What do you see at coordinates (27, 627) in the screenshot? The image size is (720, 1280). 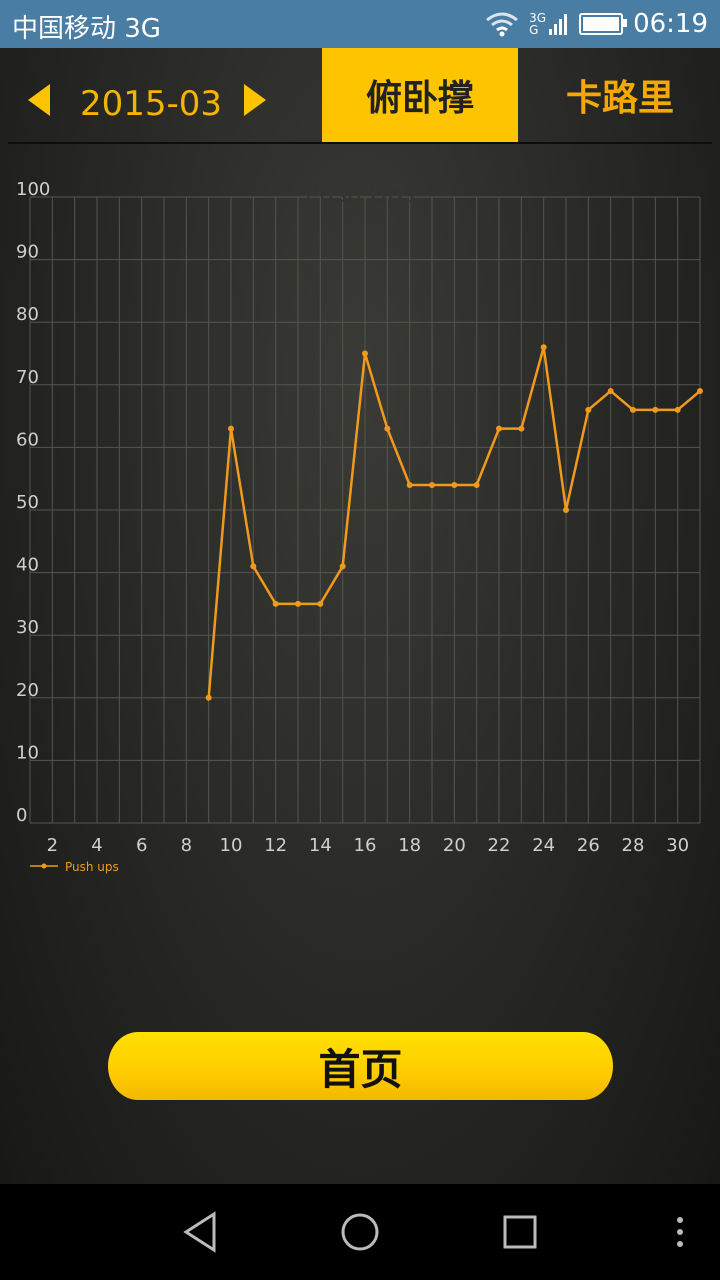 I see `y-tick-label: 30` at bounding box center [27, 627].